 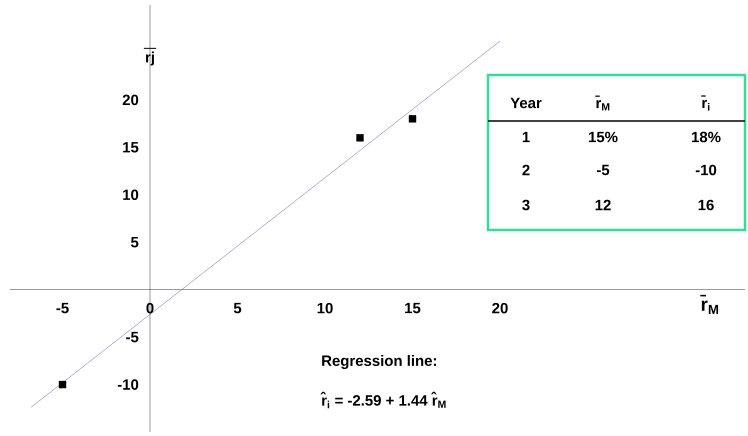 What do you see at coordinates (383, 400) in the screenshot?
I see `annotation: r̂$_{i}$ = -2.59 + 1.44 r̂$_{M}$` at bounding box center [383, 400].